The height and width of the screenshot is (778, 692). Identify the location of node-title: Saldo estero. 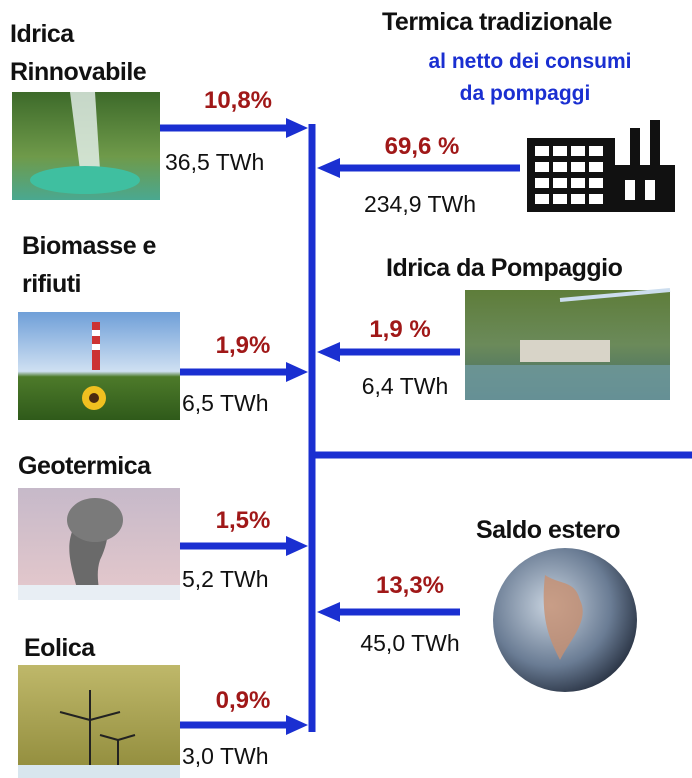
(548, 530).